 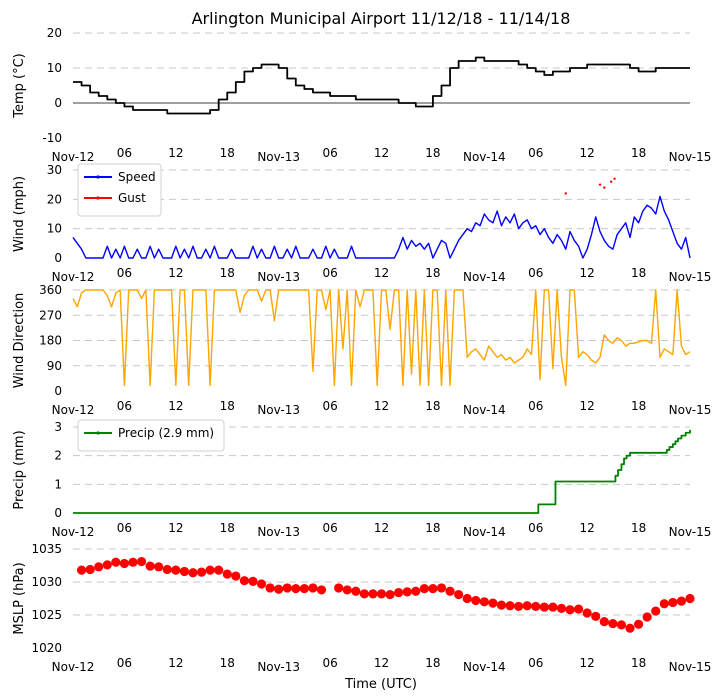 What do you see at coordinates (484, 532) in the screenshot?
I see `precip-xtick-label: Nov-14` at bounding box center [484, 532].